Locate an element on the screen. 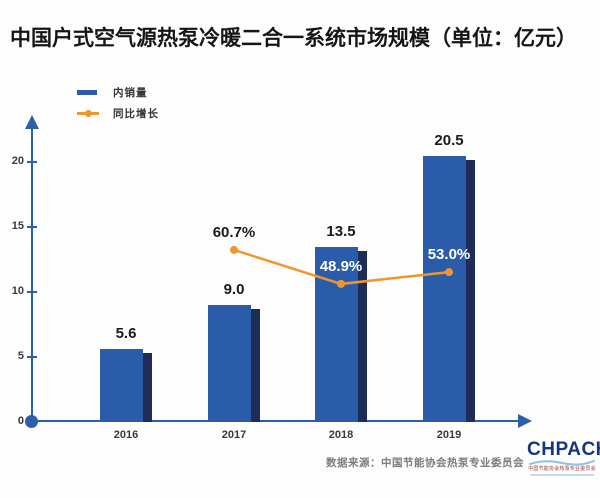  x-axis-label-2016: 2016 is located at coordinates (126, 435).